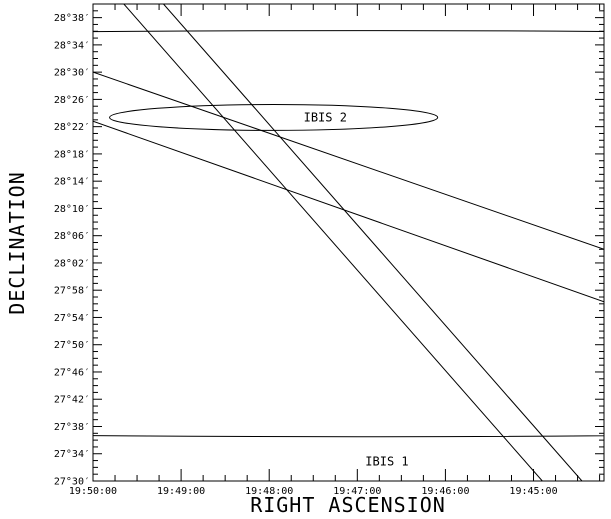  What do you see at coordinates (325, 117) in the screenshot?
I see `ibis-2-label: IBIS 2` at bounding box center [325, 117].